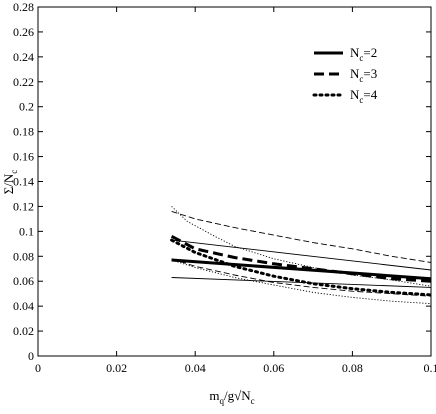  What do you see at coordinates (26, 107) in the screenshot?
I see `y-tick-label: 0.2` at bounding box center [26, 107].